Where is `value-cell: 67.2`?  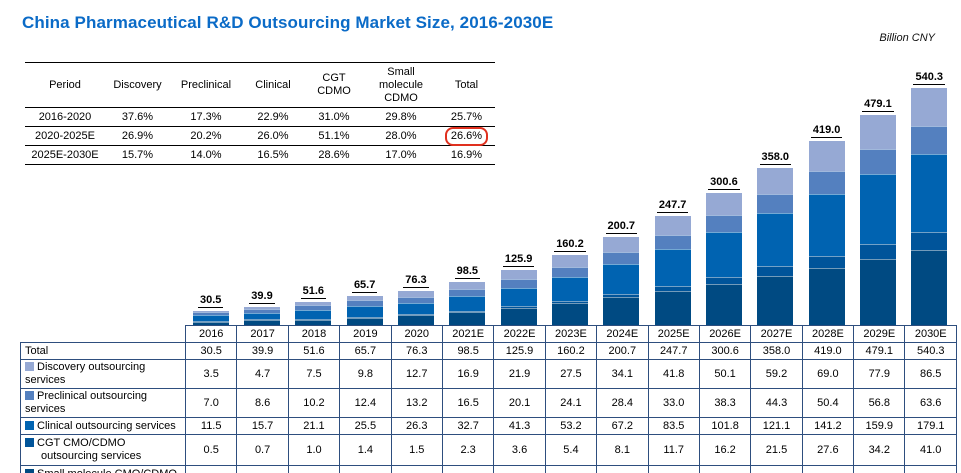
value-cell: 67.2 is located at coordinates (622, 426).